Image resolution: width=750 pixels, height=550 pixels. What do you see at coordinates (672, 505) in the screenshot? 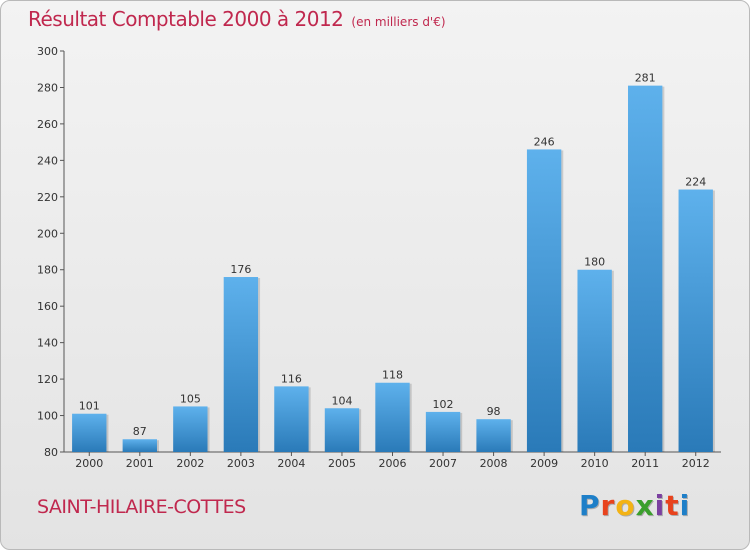
I see `logo-letter: t` at bounding box center [672, 505].